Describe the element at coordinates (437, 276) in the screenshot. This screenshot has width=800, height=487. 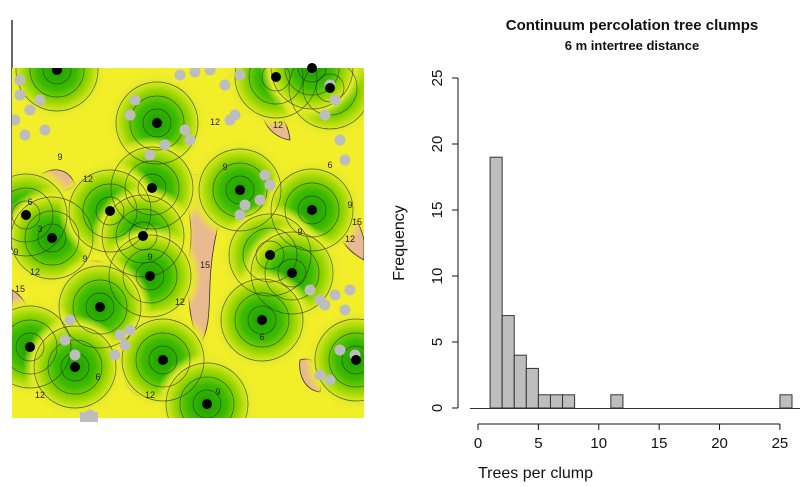
I see `y-tick-label-10: 10` at that location.